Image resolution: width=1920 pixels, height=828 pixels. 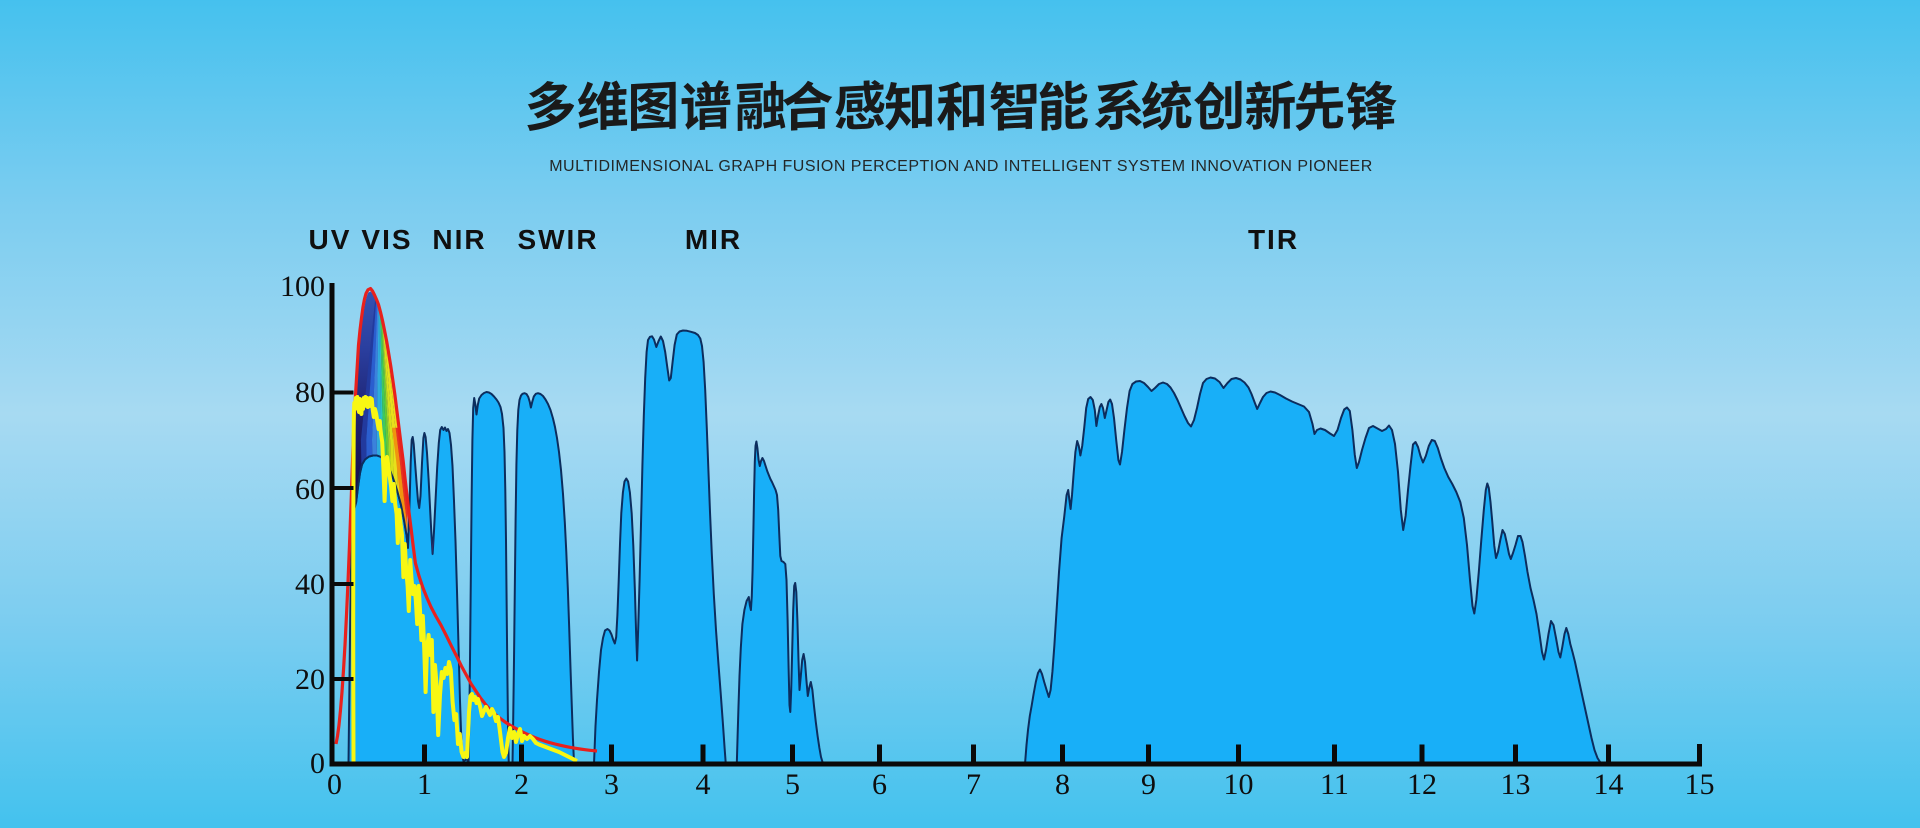 I want to click on svg-text: 9, so click(x=1148, y=784).